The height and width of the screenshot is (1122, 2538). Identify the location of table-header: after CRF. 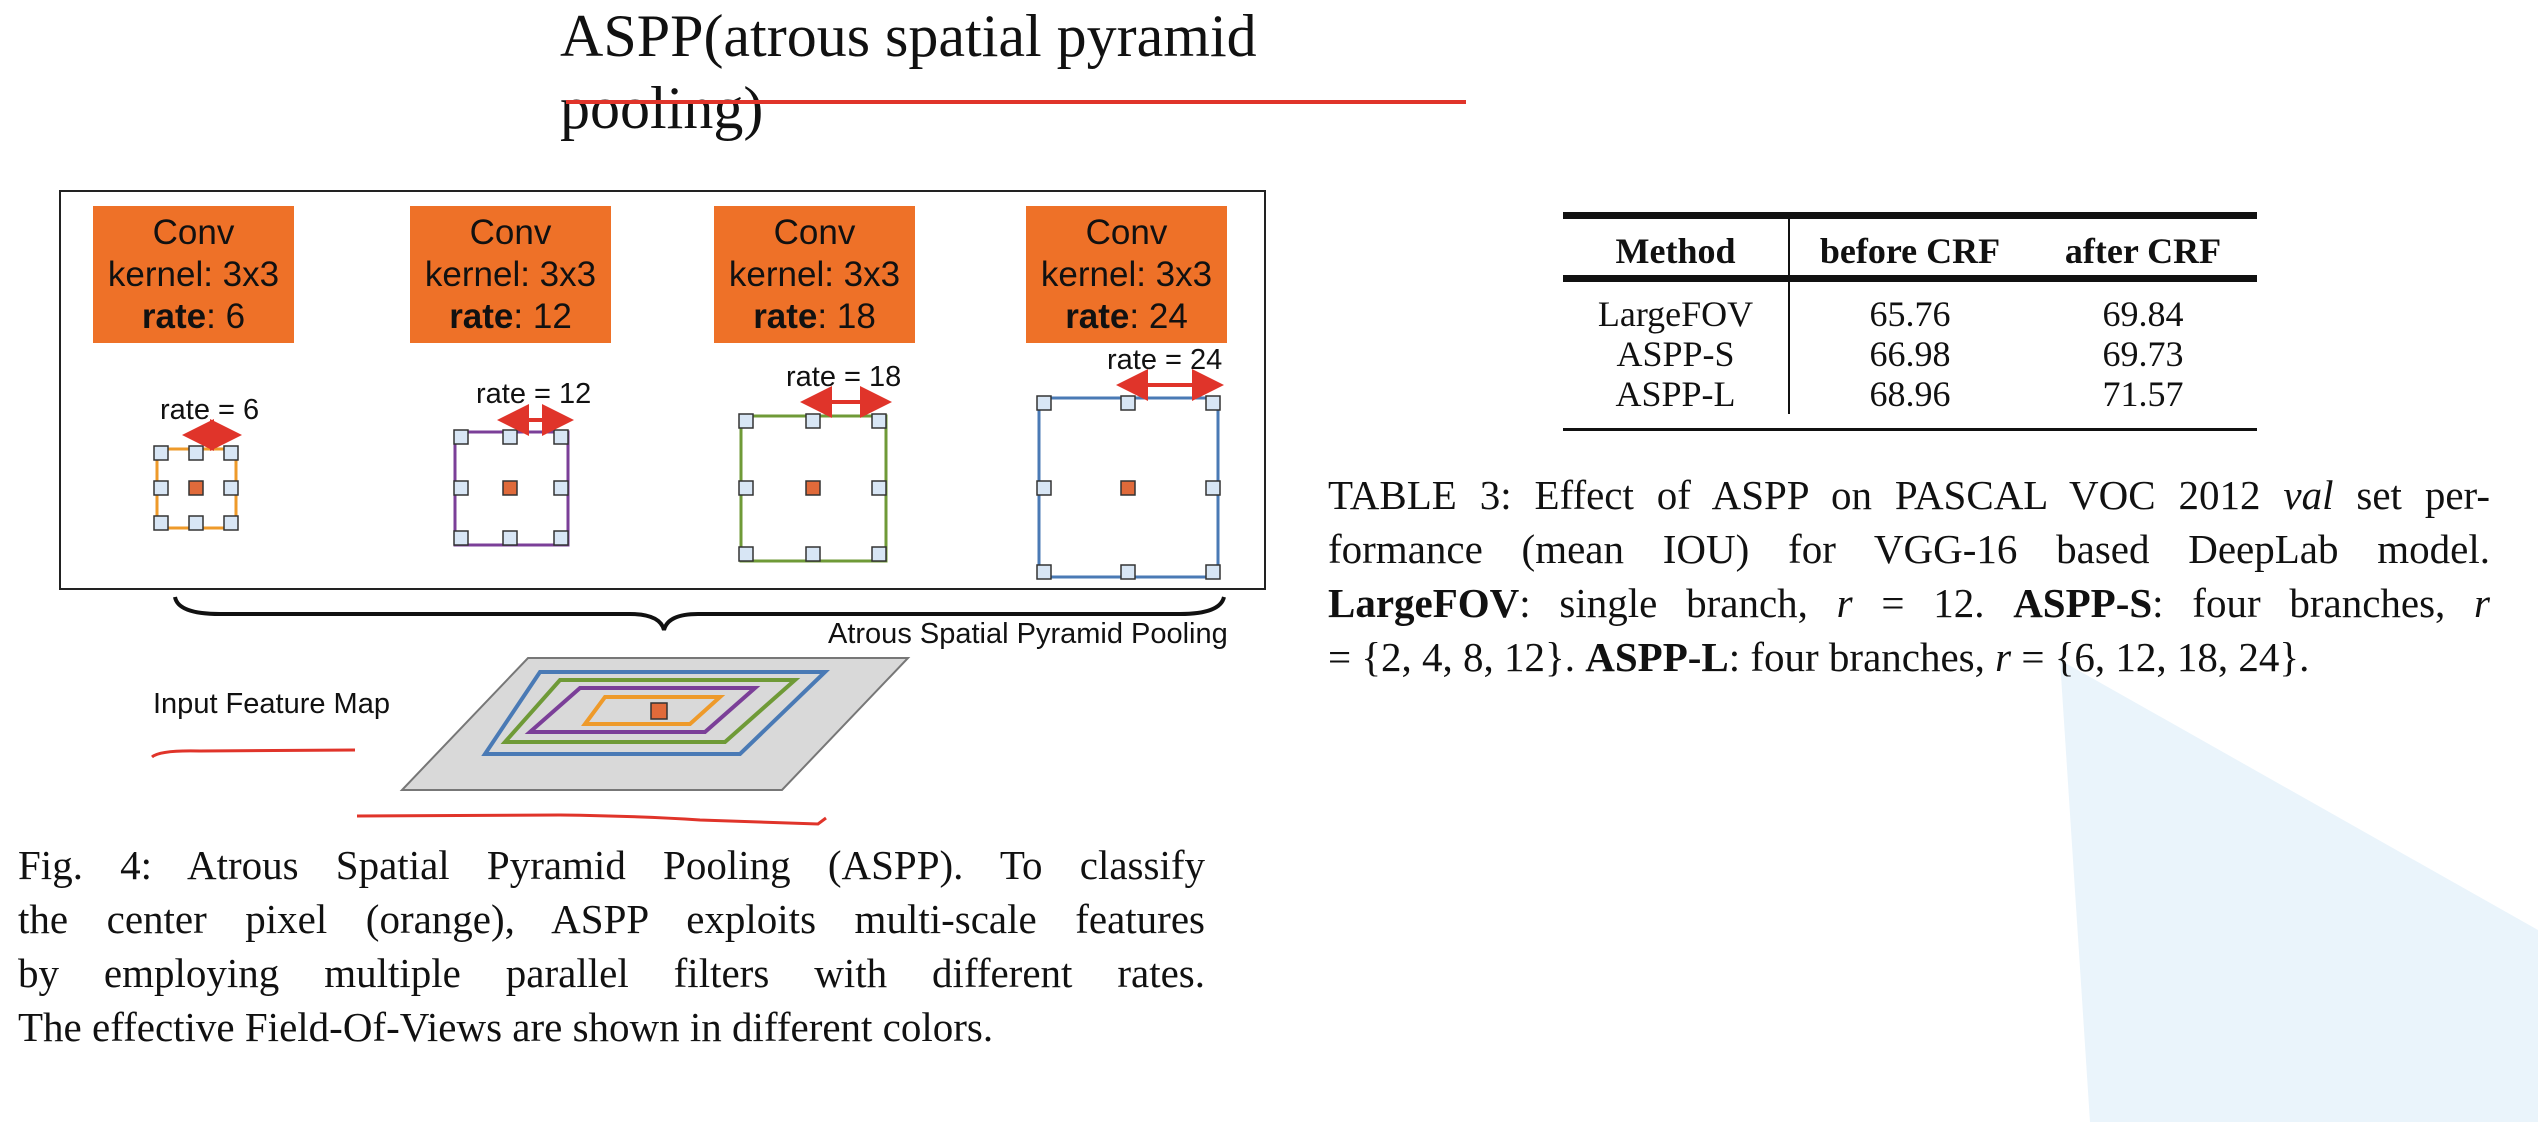
(2143, 250).